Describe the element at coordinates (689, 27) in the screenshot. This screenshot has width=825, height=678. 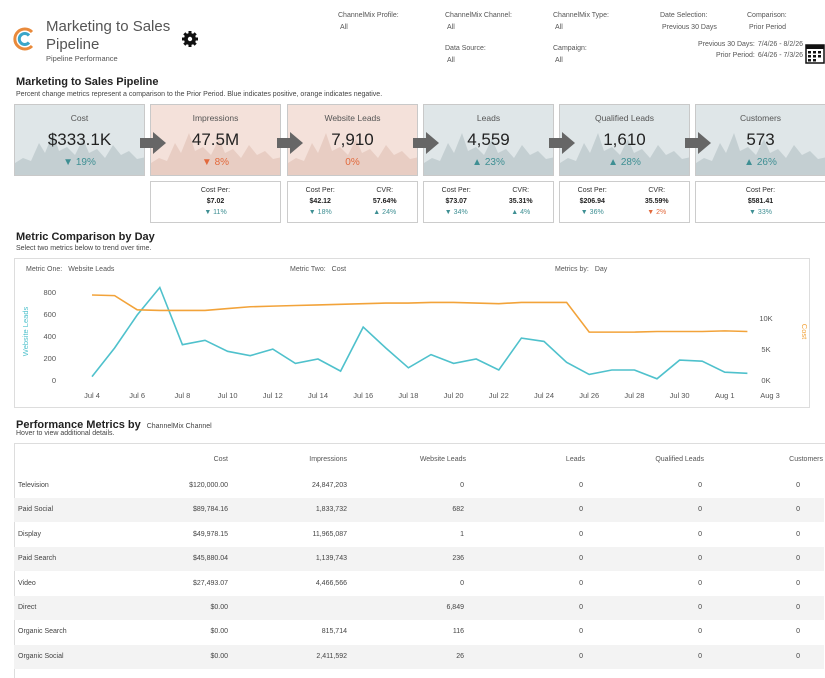
I see `filter-value: Previous 30 Days` at that location.